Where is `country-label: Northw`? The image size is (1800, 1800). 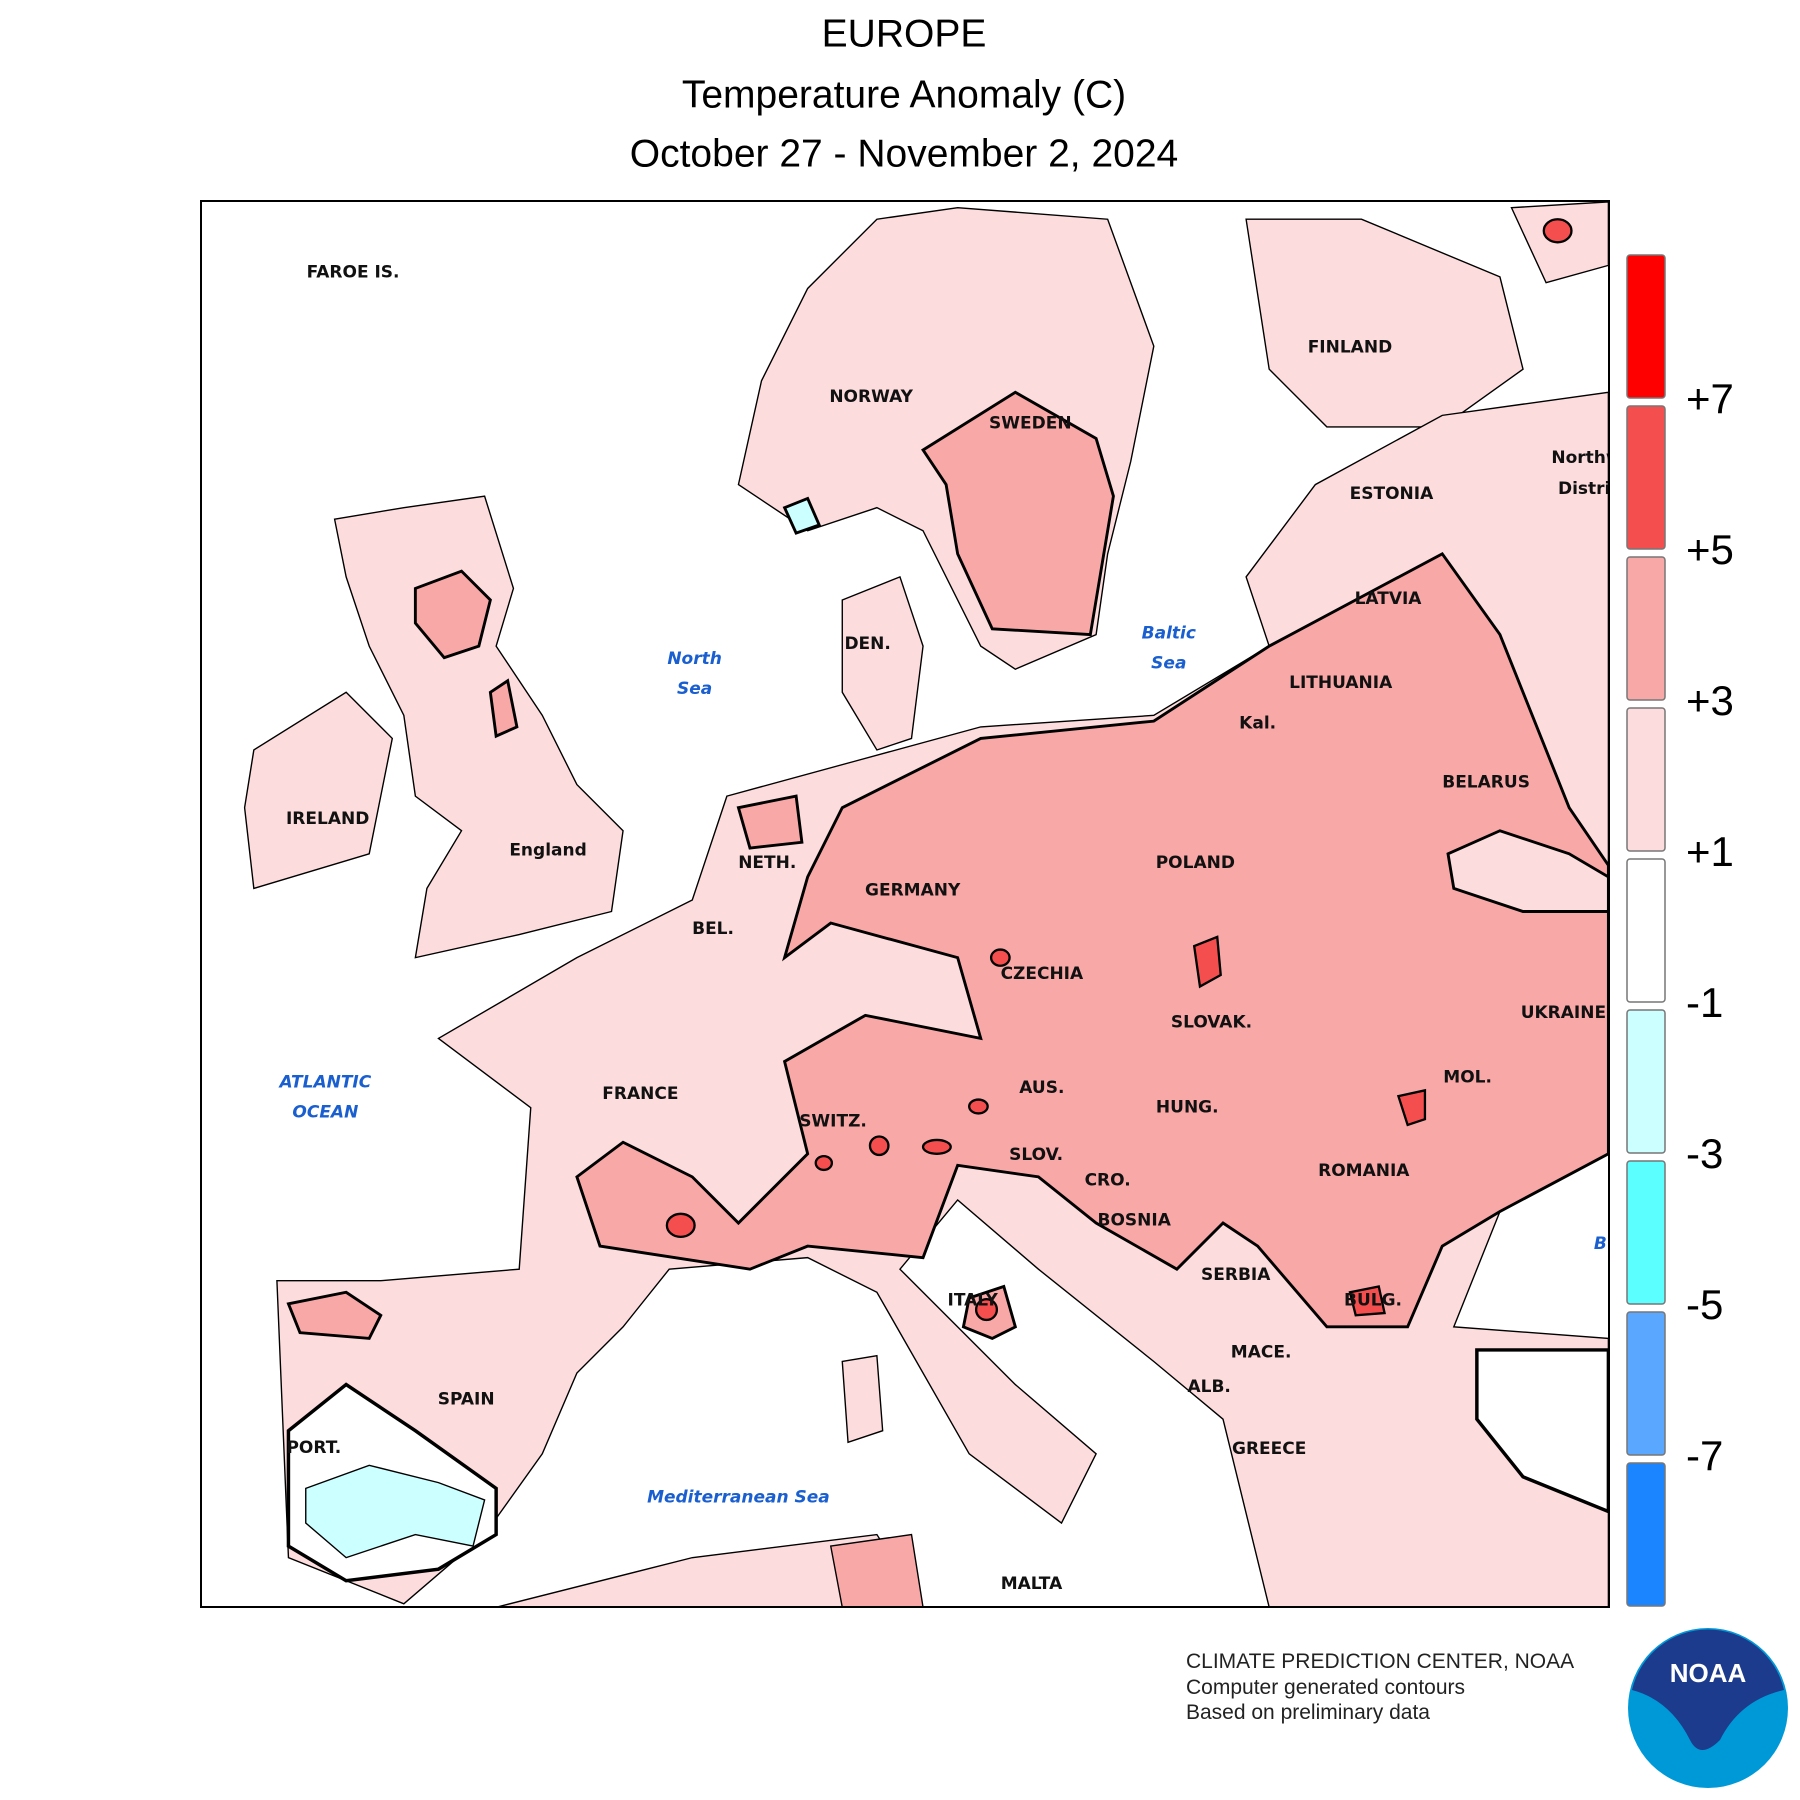
country-label: Northw is located at coordinates (1586, 458).